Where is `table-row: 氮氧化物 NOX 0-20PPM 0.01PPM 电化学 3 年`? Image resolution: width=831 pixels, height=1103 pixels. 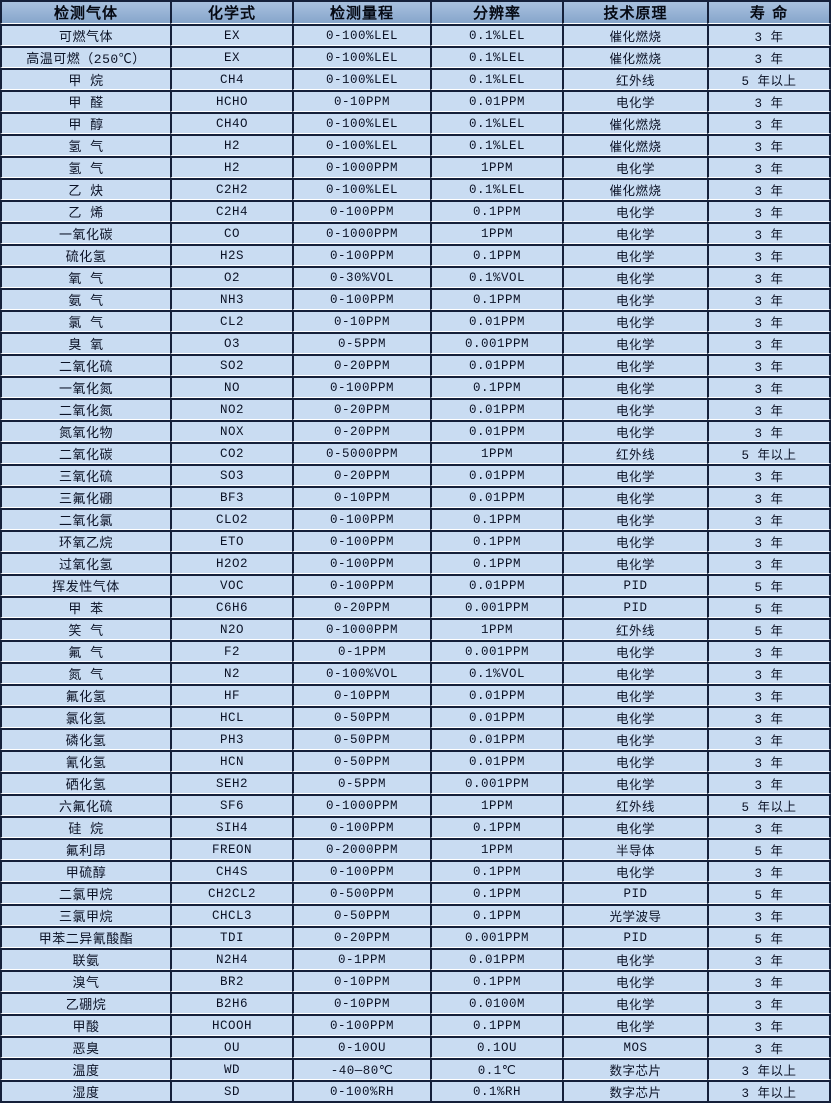
table-row: 氮氧化物 NOX 0-20PPM 0.01PPM 电化学 3 年 is located at coordinates (415, 431).